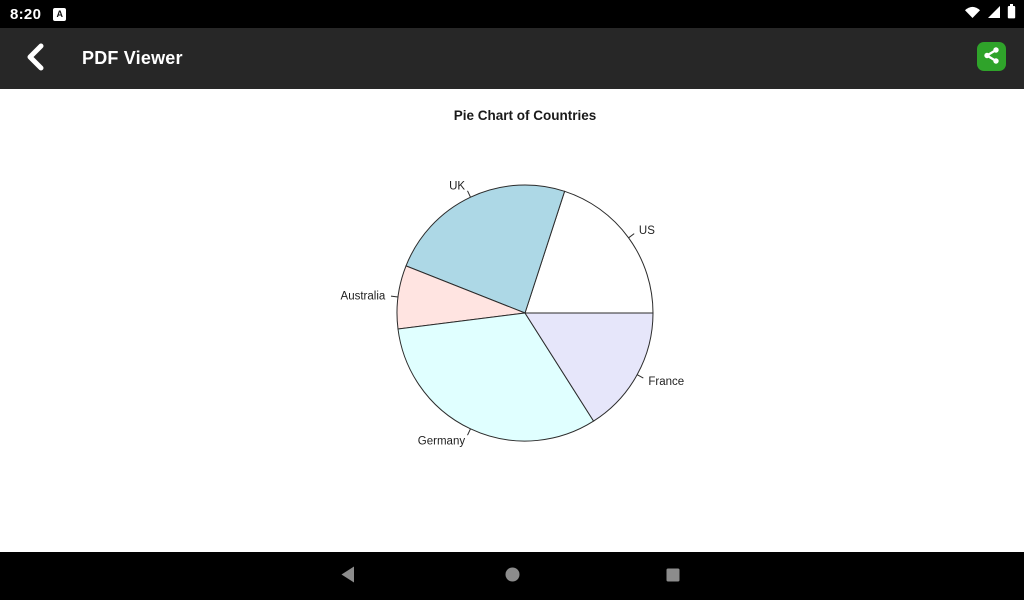  What do you see at coordinates (512, 58) in the screenshot?
I see `app-bar: PDF Viewer` at bounding box center [512, 58].